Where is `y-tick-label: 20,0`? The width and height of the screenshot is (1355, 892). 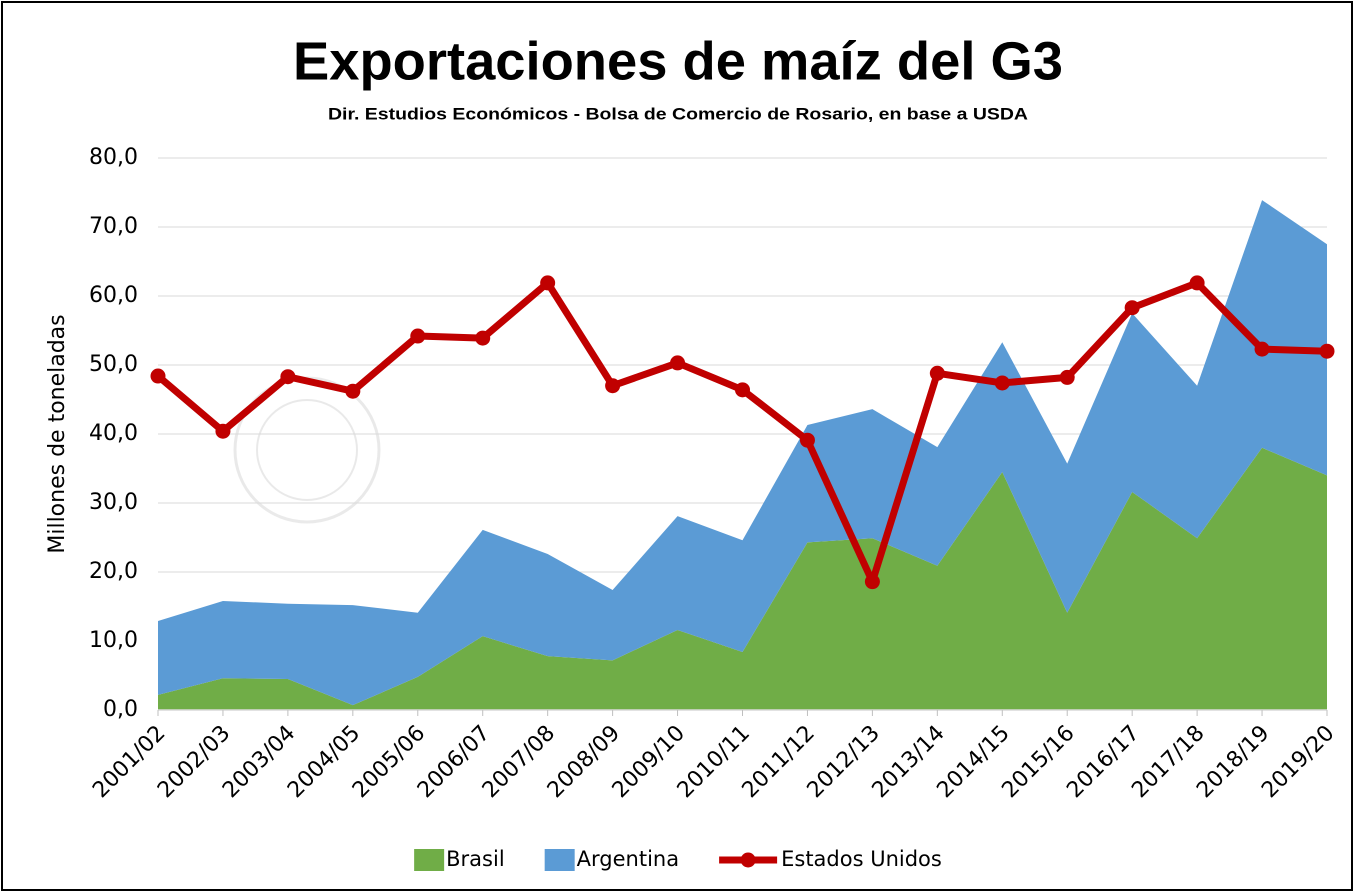 y-tick-label: 20,0 is located at coordinates (113, 571).